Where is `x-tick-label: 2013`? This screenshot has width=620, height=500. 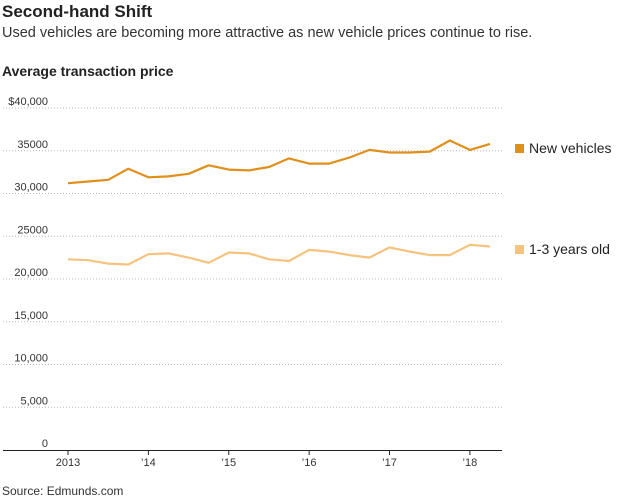
x-tick-label: 2013 is located at coordinates (68, 463).